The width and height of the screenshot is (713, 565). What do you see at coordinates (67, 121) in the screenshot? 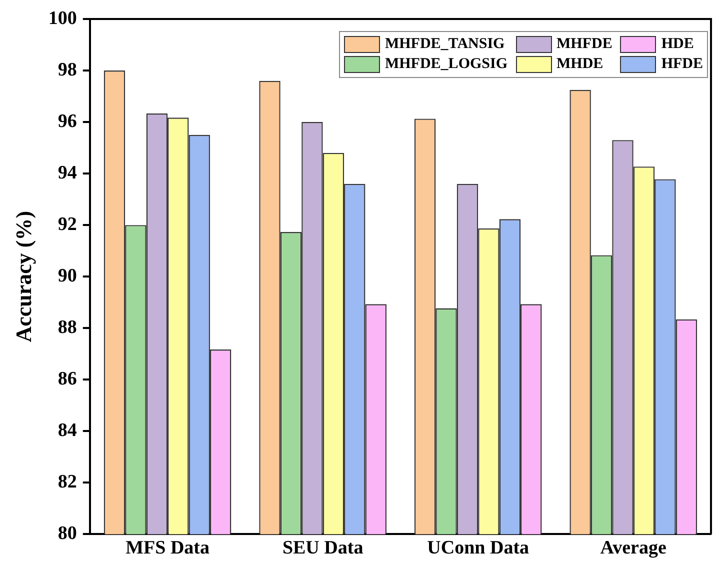
I see `y-tick-label: 96` at bounding box center [67, 121].